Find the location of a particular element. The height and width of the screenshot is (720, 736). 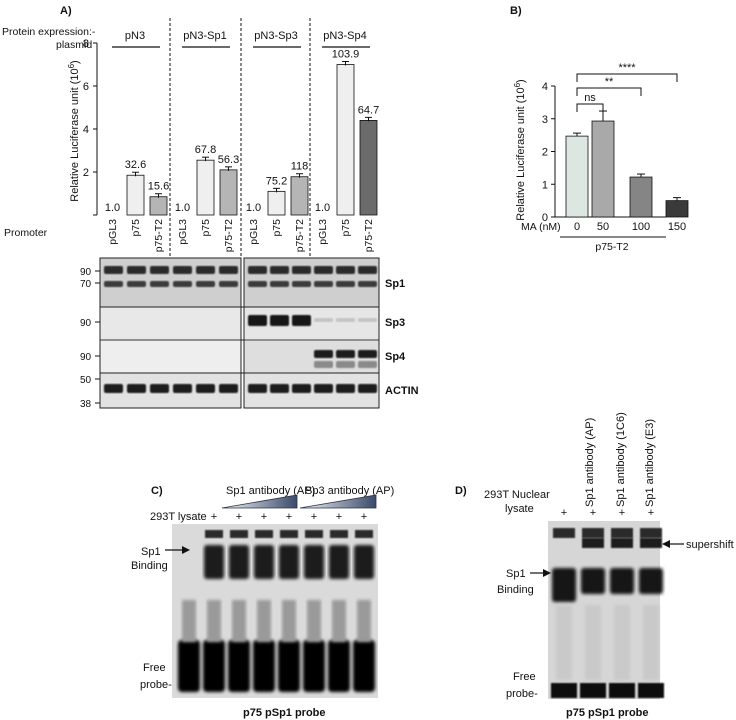

d-binding-label-2: Binding is located at coordinates (515, 590).